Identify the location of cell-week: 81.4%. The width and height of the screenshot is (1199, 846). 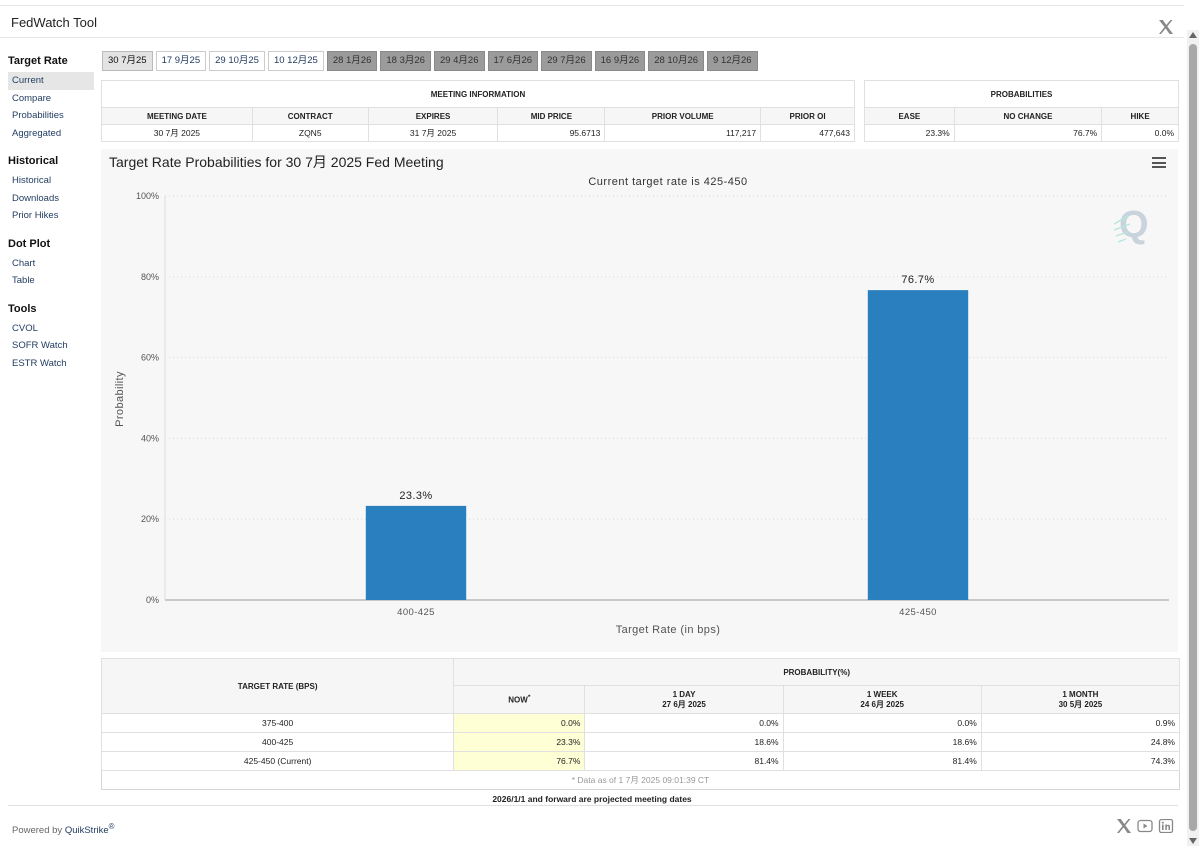
(882, 761).